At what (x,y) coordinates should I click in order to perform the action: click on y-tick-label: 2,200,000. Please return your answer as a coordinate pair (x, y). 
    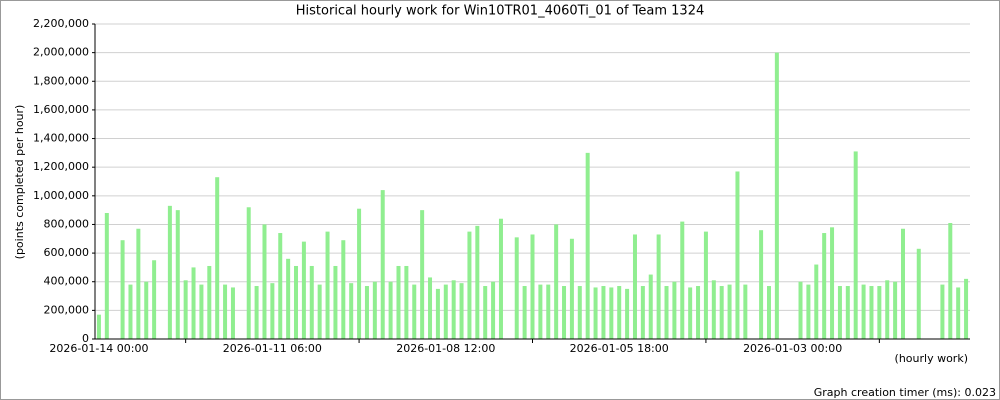
    Looking at the image, I should click on (61, 23).